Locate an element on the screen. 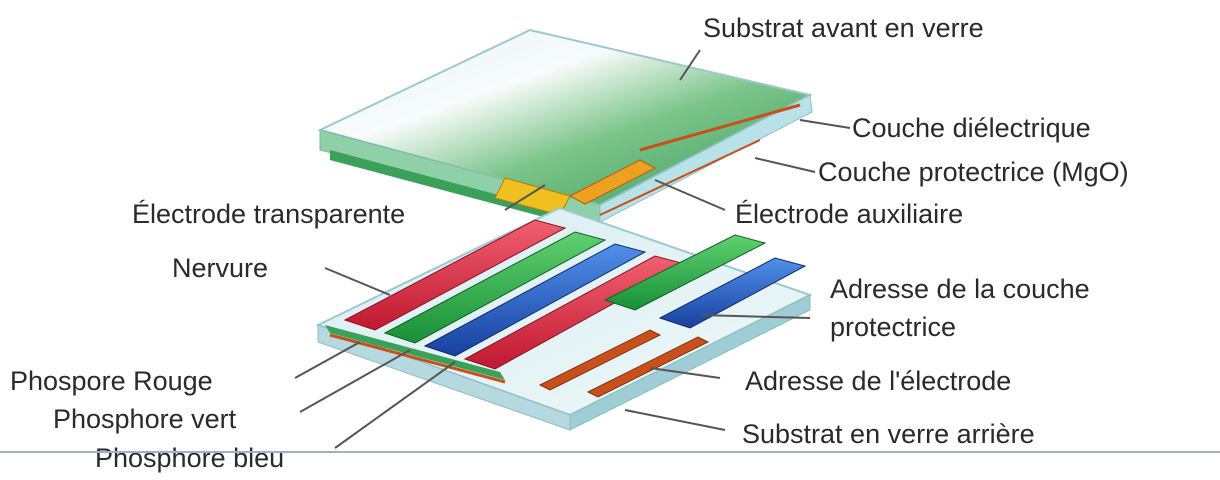 The width and height of the screenshot is (1220, 480). label-phosphor-red: Phospore Rouge is located at coordinates (111, 381).